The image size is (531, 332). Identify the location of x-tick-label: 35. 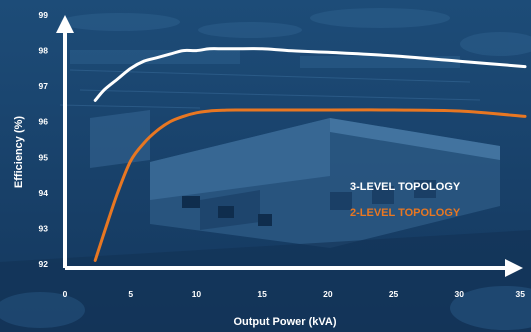
(521, 294).